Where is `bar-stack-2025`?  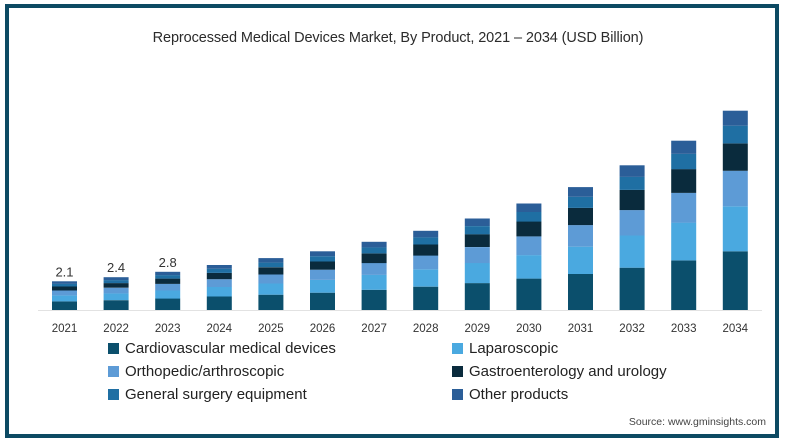
bar-stack-2025 is located at coordinates (271, 284).